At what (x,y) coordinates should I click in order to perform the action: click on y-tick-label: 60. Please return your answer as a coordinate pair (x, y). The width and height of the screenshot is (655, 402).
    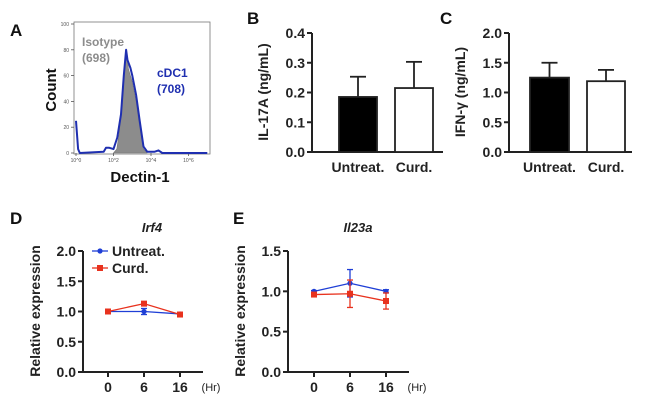
    Looking at the image, I should click on (66, 77).